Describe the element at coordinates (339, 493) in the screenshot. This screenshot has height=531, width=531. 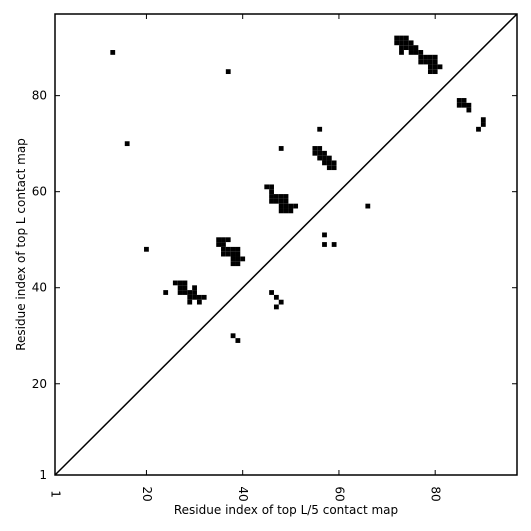
I see `x-tick-label: 60` at that location.